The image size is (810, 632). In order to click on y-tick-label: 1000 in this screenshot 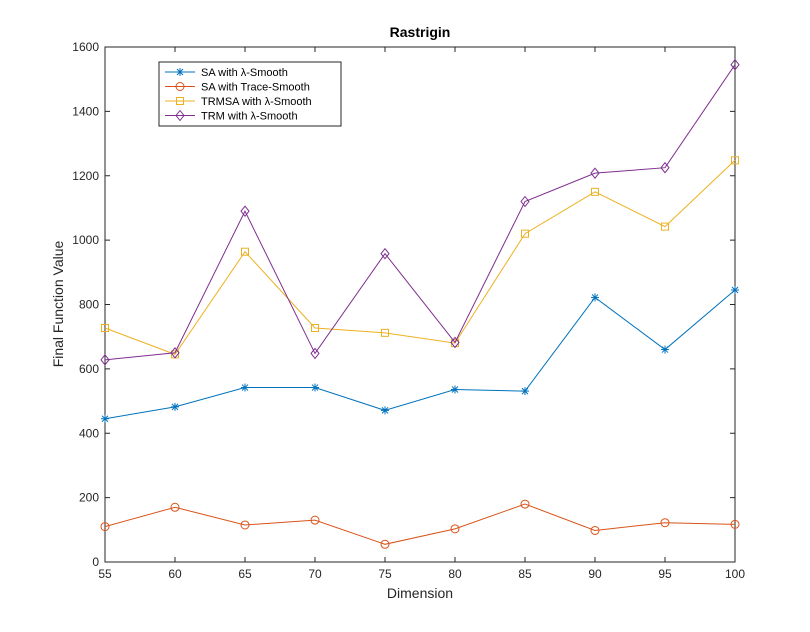, I will do `click(85, 240)`.